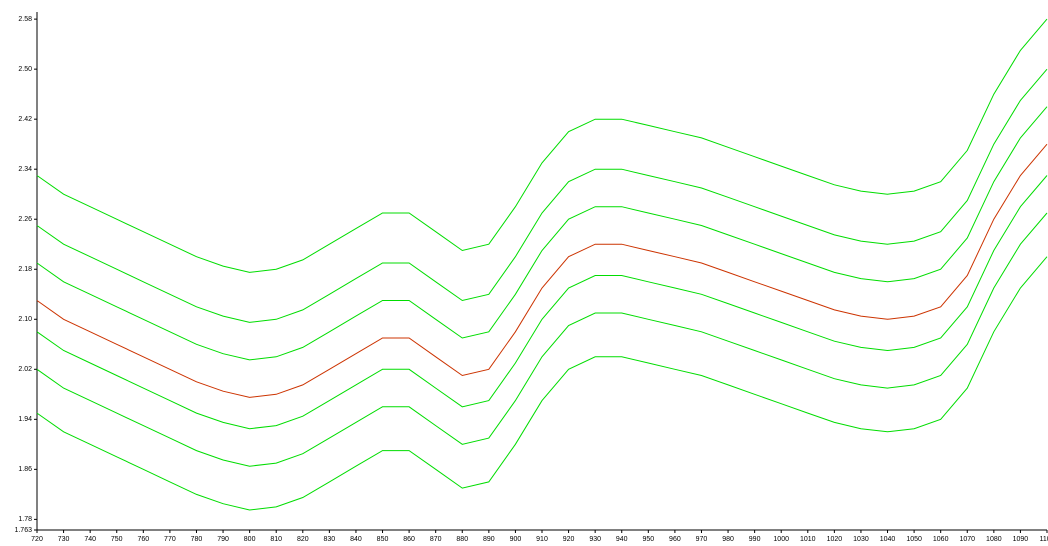 This screenshot has height=546, width=1048. What do you see at coordinates (941, 539) in the screenshot?
I see `x-tick-label: 1060` at bounding box center [941, 539].